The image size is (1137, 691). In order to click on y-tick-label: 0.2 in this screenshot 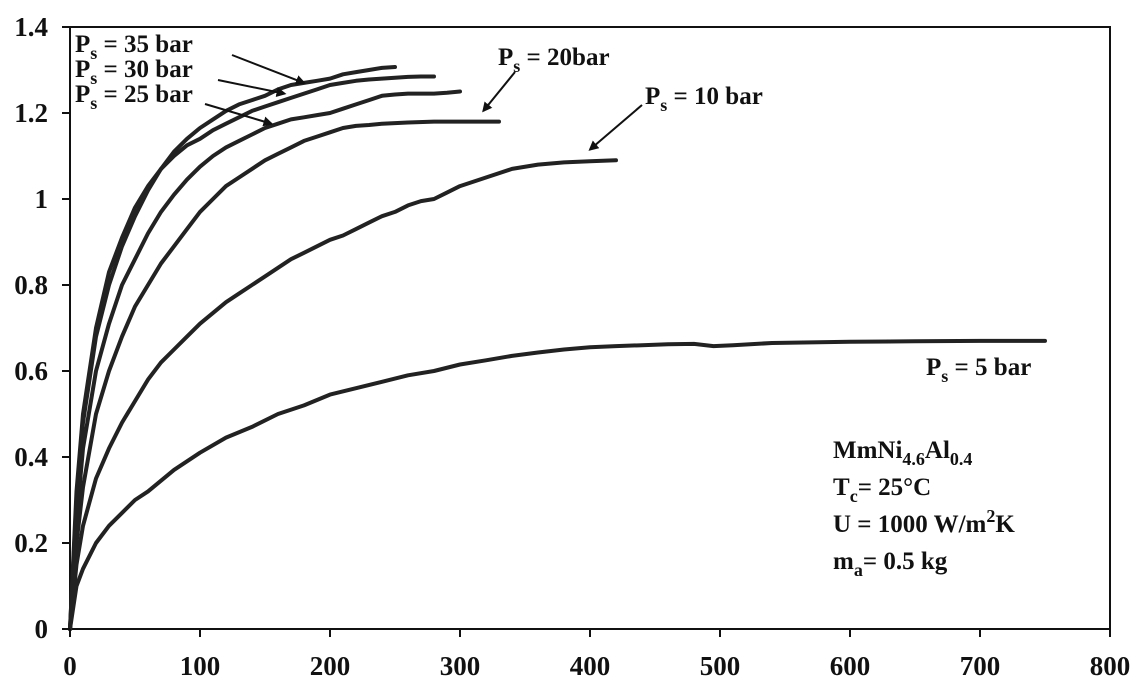, I will do `click(31, 543)`.